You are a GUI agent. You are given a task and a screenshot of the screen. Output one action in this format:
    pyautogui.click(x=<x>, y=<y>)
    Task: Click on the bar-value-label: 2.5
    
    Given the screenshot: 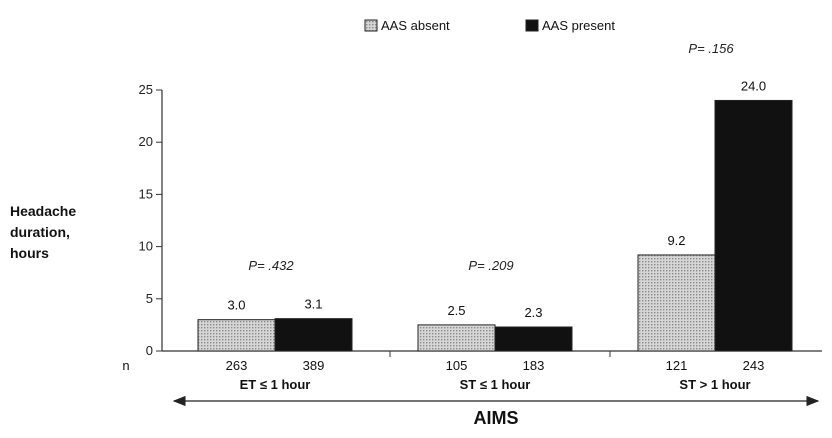 What is the action you would take?
    pyautogui.click(x=456, y=310)
    